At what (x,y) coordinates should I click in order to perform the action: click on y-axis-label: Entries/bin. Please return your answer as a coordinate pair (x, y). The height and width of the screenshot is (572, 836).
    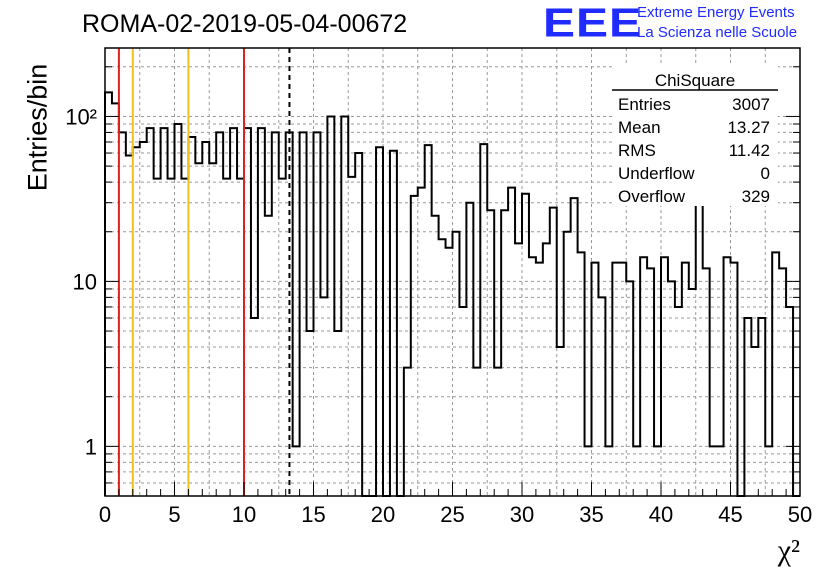
    Looking at the image, I should click on (37, 127).